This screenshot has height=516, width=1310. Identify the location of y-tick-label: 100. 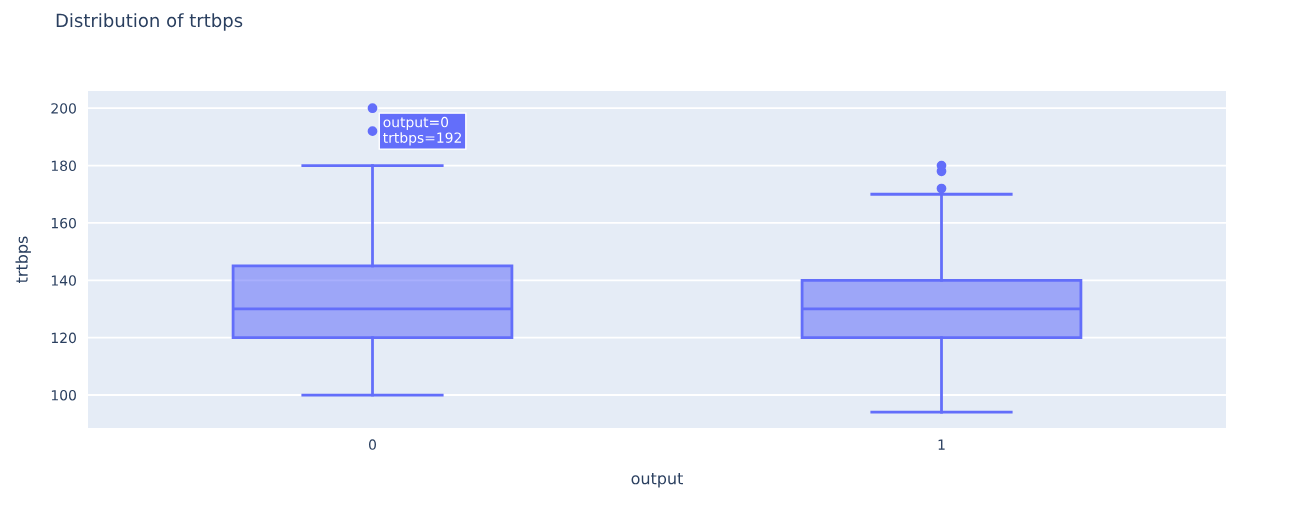
(63, 395).